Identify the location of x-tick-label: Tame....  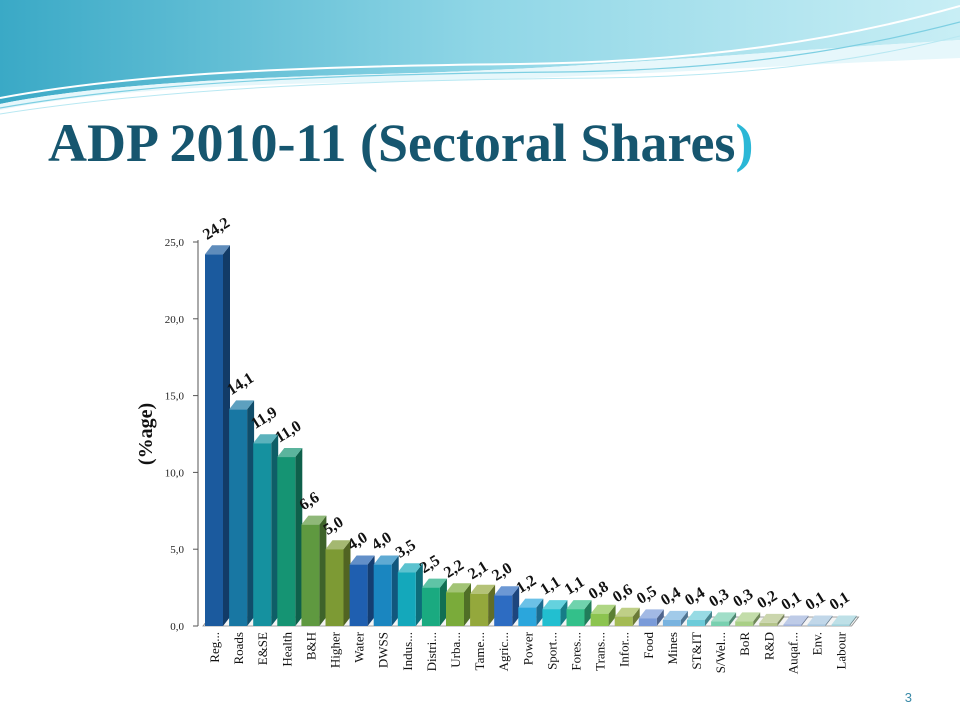
(479, 651).